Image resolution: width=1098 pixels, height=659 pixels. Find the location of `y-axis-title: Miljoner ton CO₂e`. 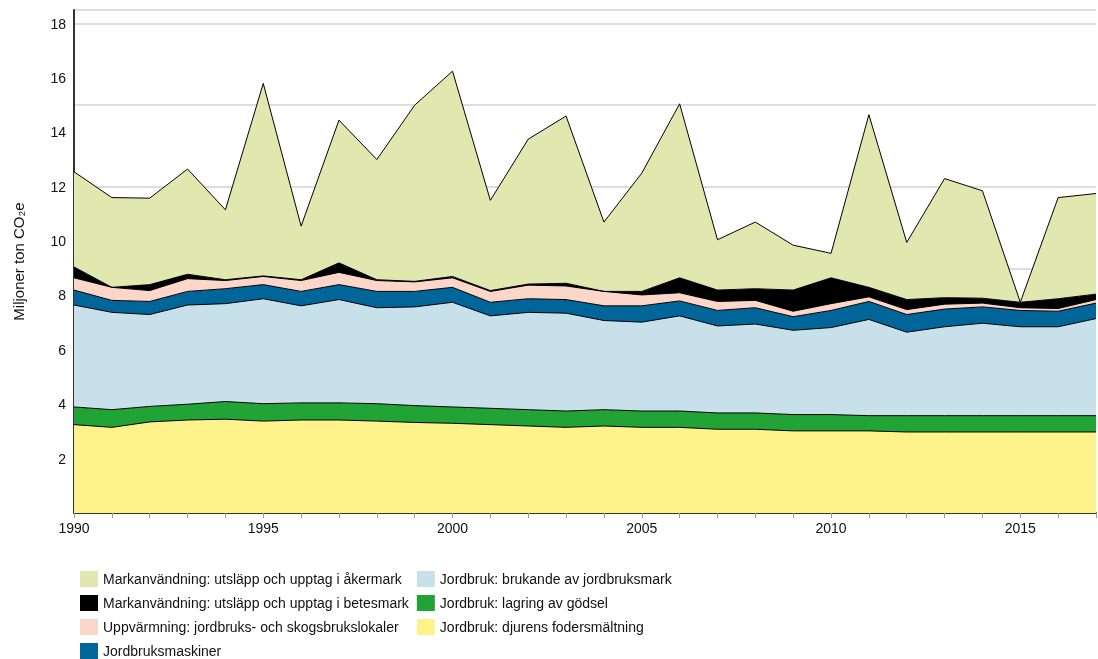

y-axis-title: Miljoner ton CO₂e is located at coordinates (18, 261).